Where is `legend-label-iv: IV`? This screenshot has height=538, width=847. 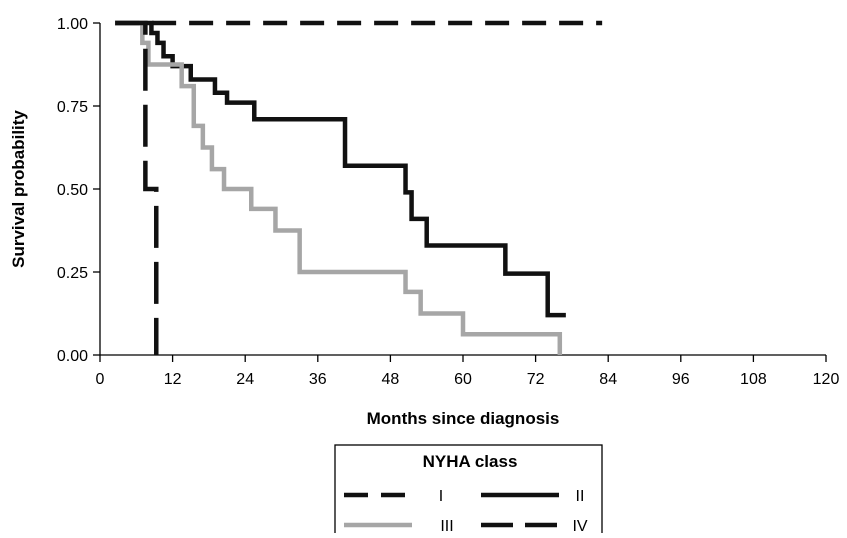
legend-label-iv: IV is located at coordinates (579, 525).